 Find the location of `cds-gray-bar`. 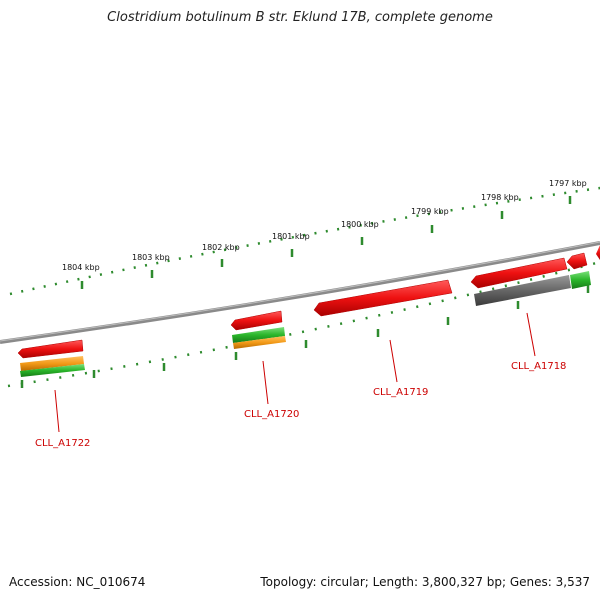

cds-gray-bar is located at coordinates (522, 290).